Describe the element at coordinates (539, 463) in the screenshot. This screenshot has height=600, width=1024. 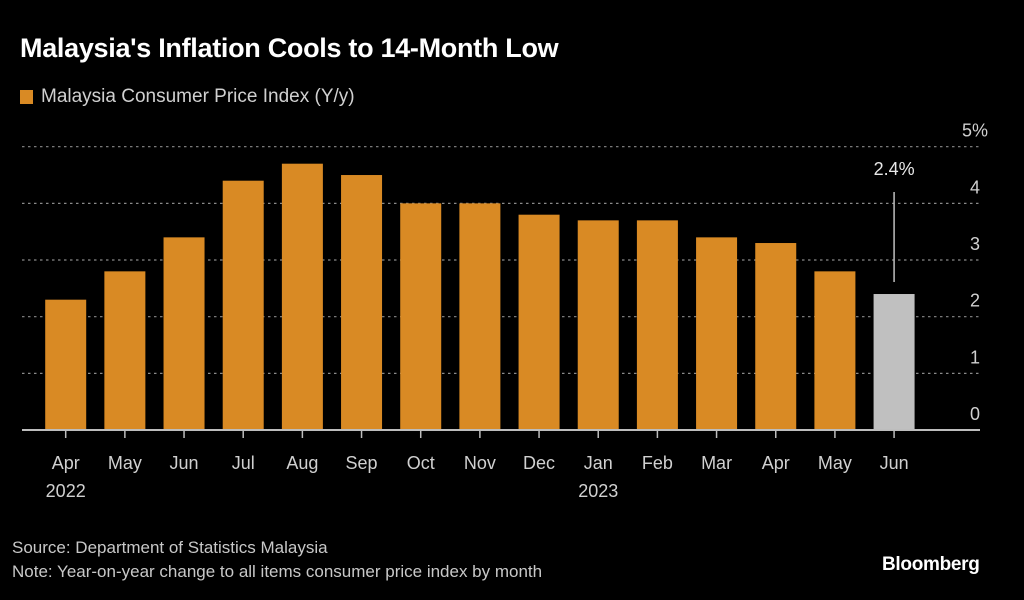
I see `x-tick-label: Dec` at that location.